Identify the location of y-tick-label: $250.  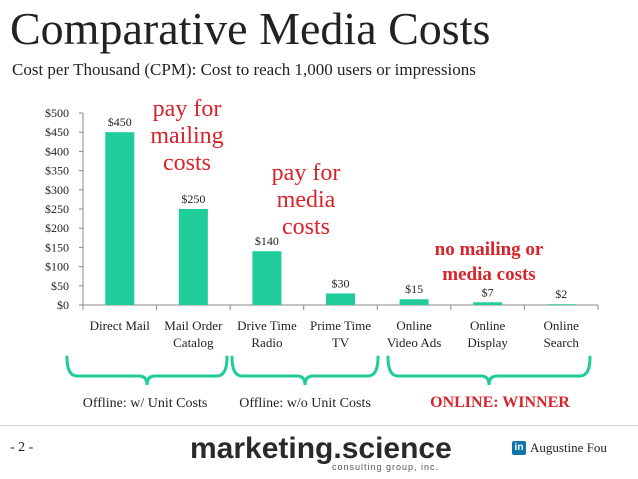
(57, 209).